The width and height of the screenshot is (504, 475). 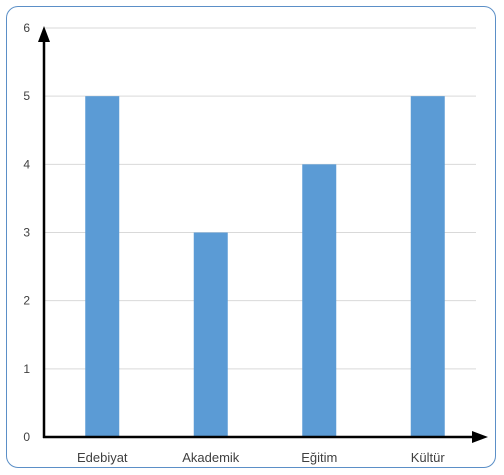 I want to click on y-tick-label: 3, so click(x=26, y=233).